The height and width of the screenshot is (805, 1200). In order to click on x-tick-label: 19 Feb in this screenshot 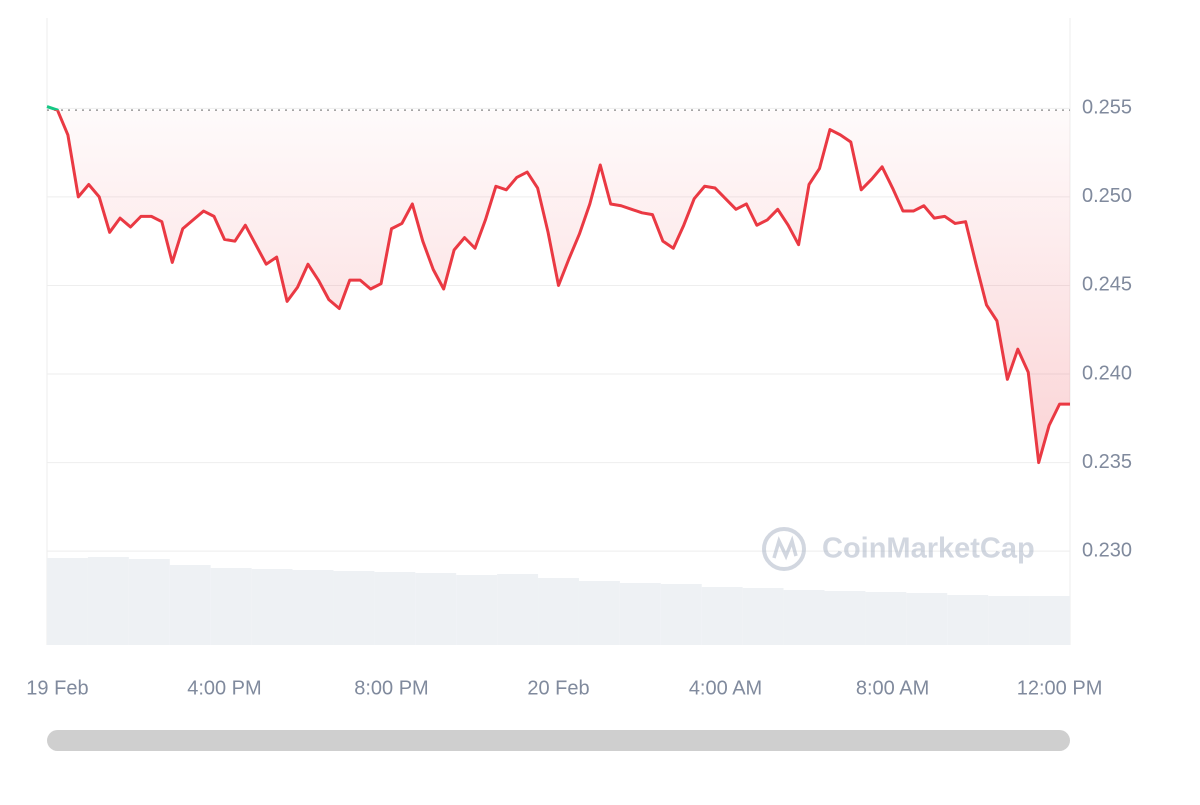, I will do `click(57, 688)`.